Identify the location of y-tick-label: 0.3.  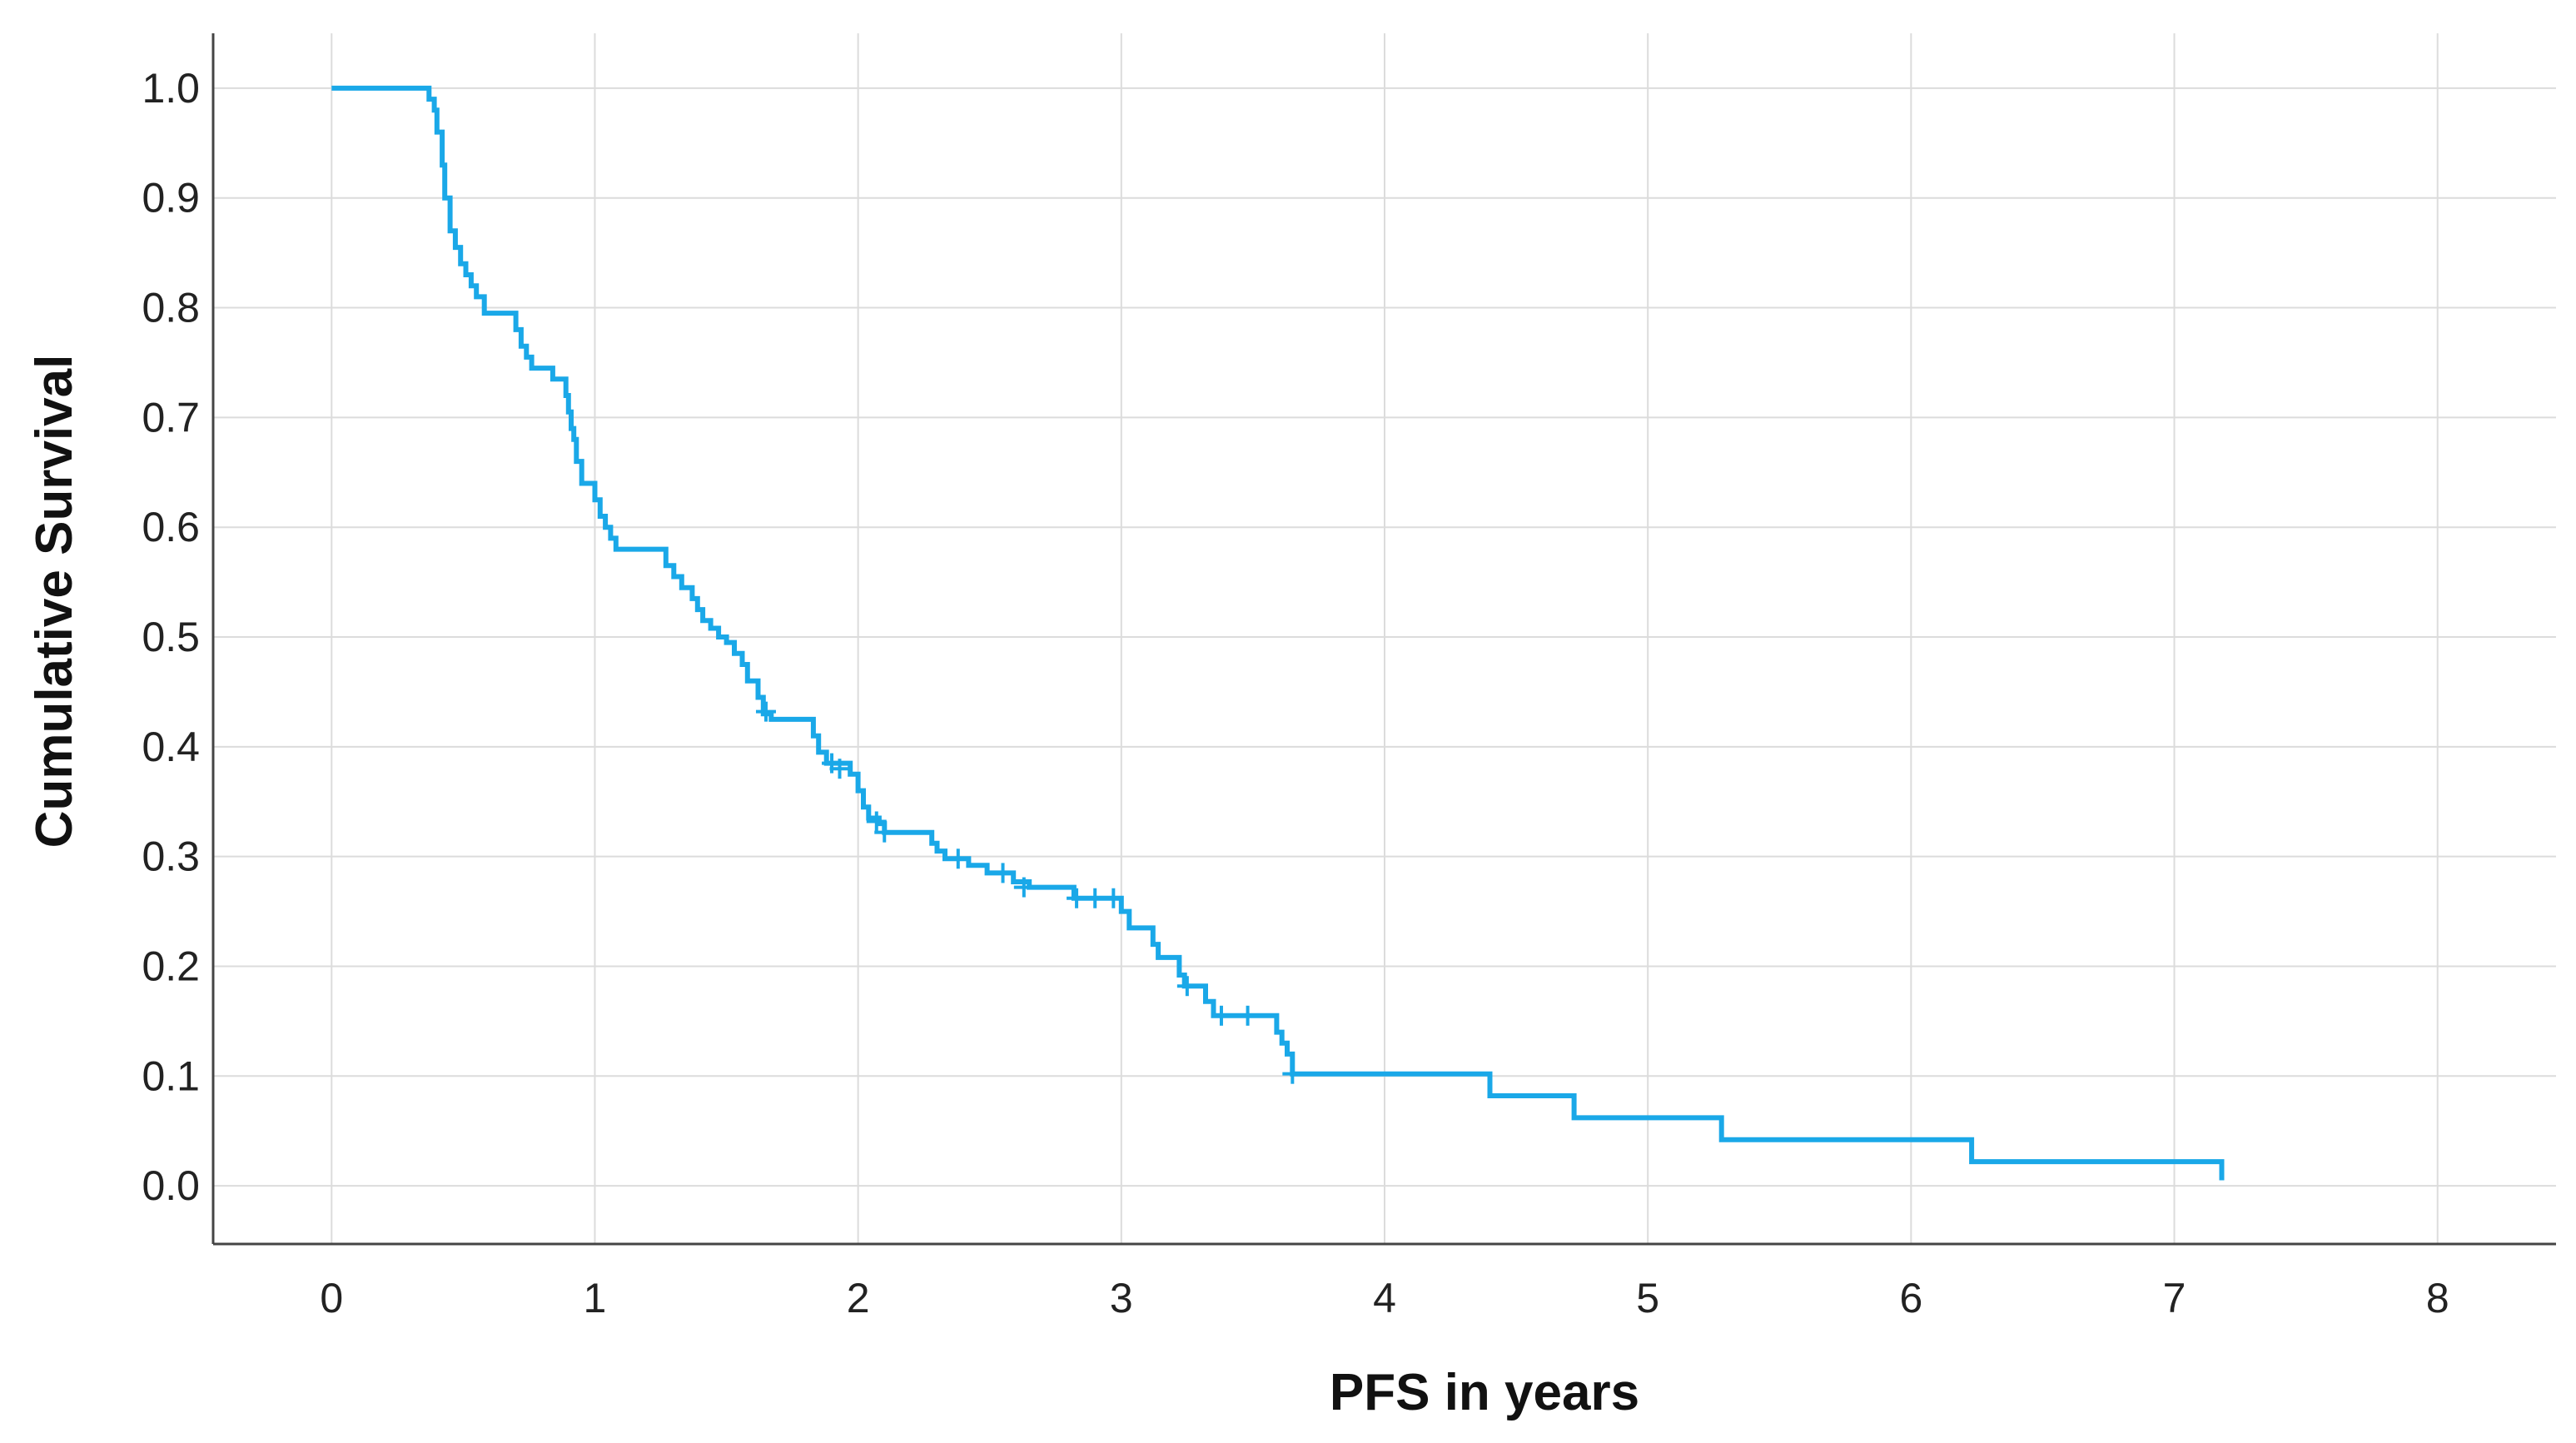
(171, 857).